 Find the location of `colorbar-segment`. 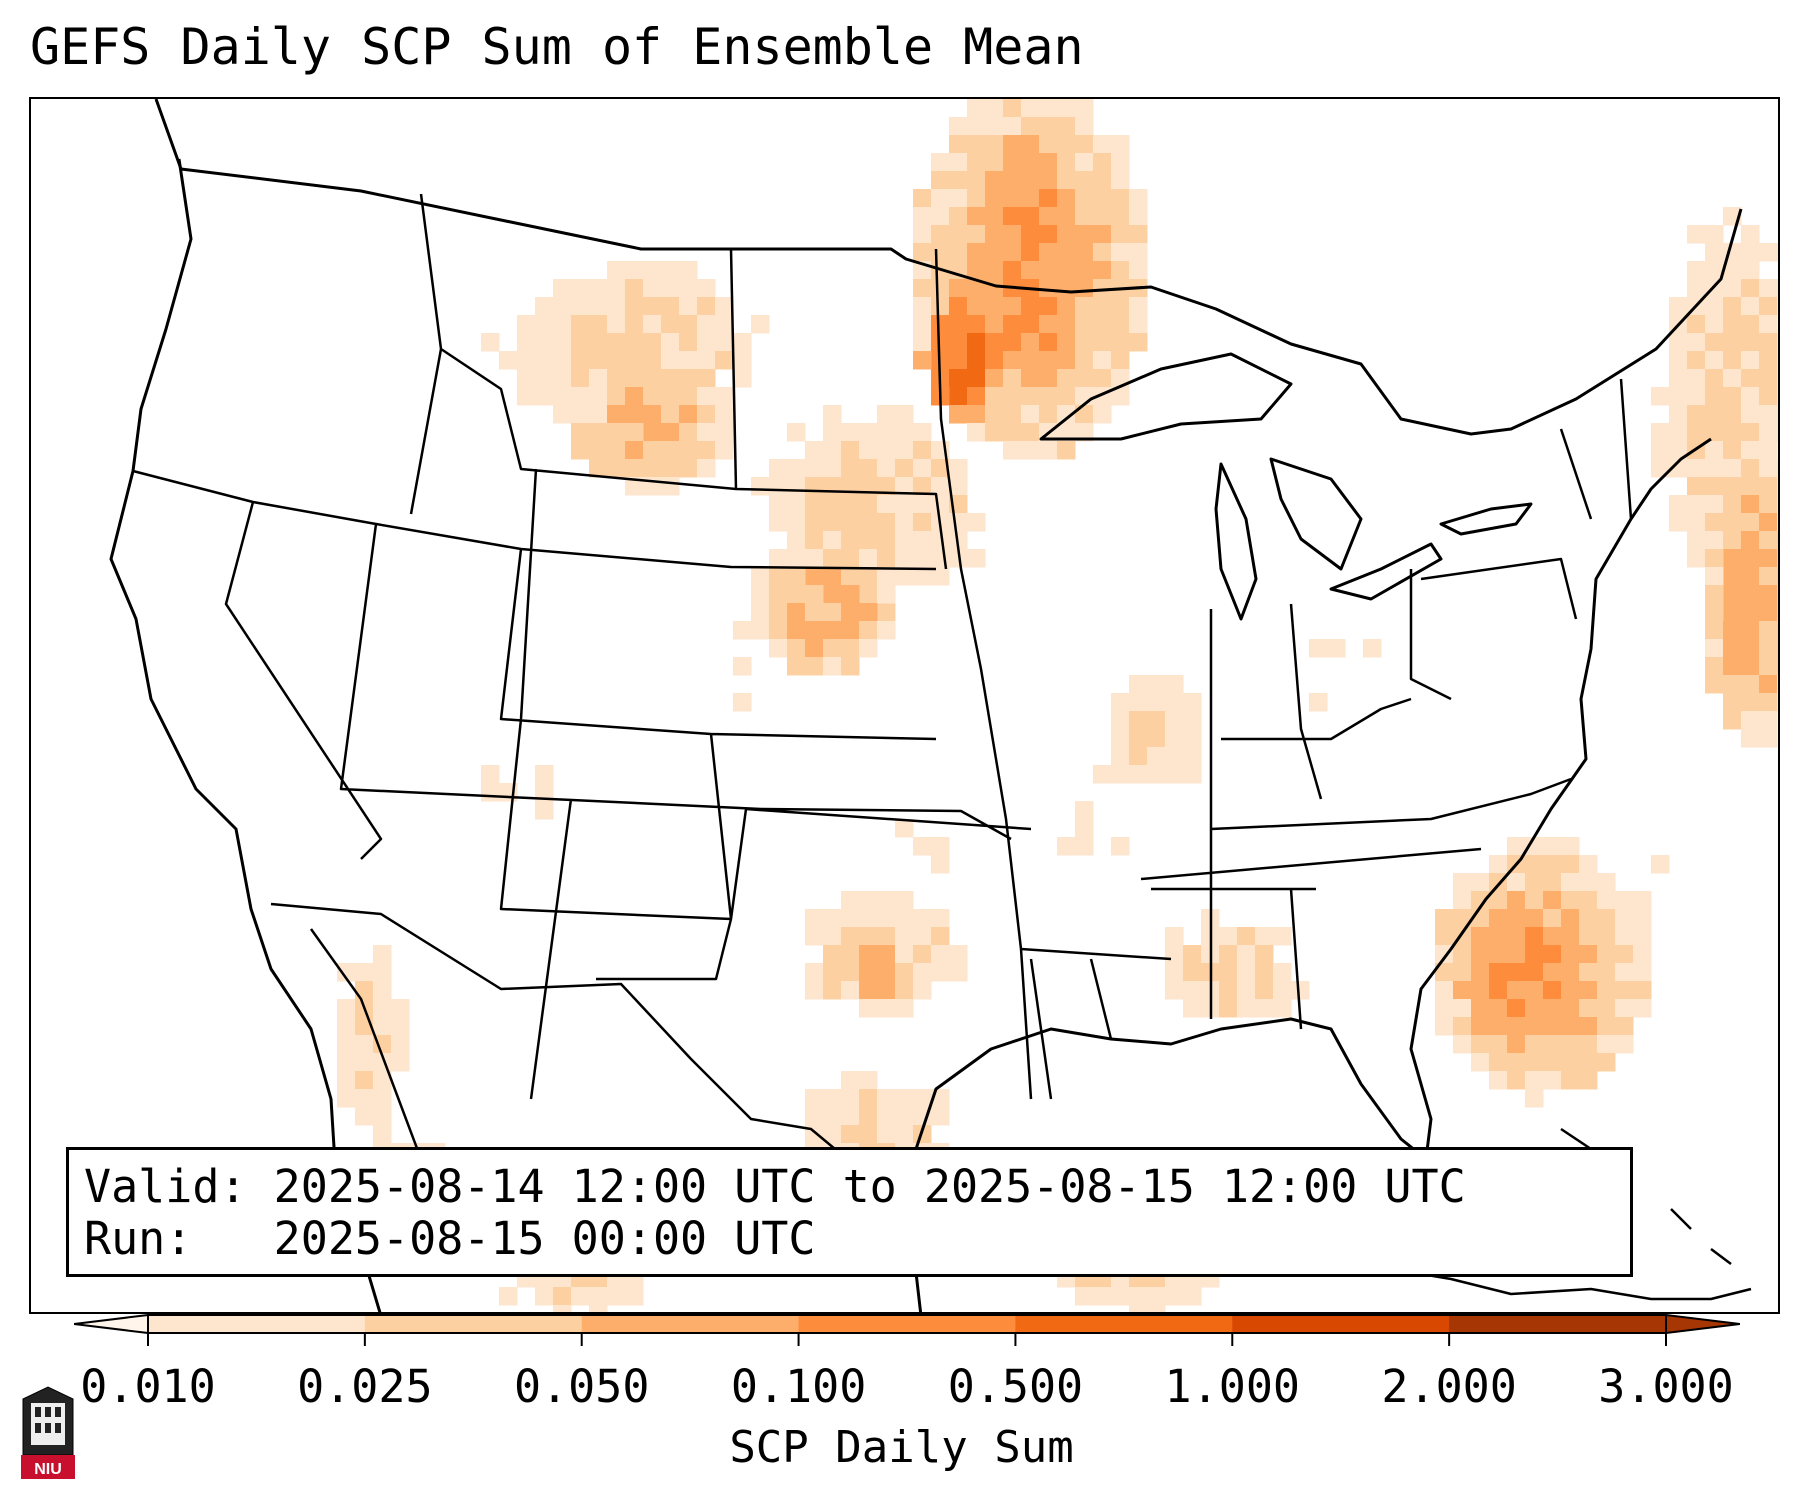

colorbar-segment is located at coordinates (690, 1324).